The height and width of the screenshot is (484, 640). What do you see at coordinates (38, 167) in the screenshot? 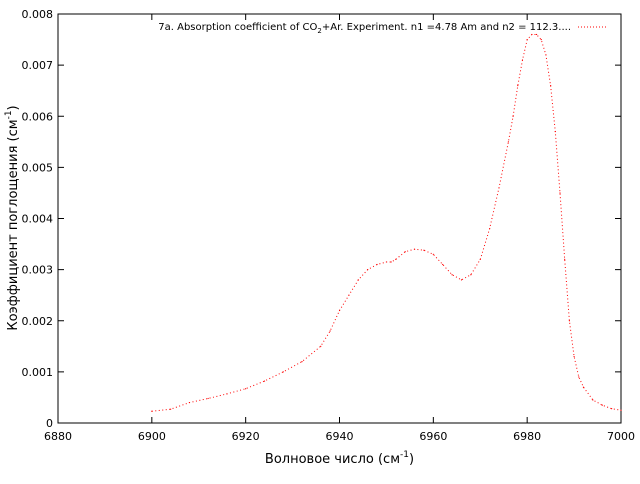
I see `y-tick-label: 0.005` at bounding box center [38, 167].